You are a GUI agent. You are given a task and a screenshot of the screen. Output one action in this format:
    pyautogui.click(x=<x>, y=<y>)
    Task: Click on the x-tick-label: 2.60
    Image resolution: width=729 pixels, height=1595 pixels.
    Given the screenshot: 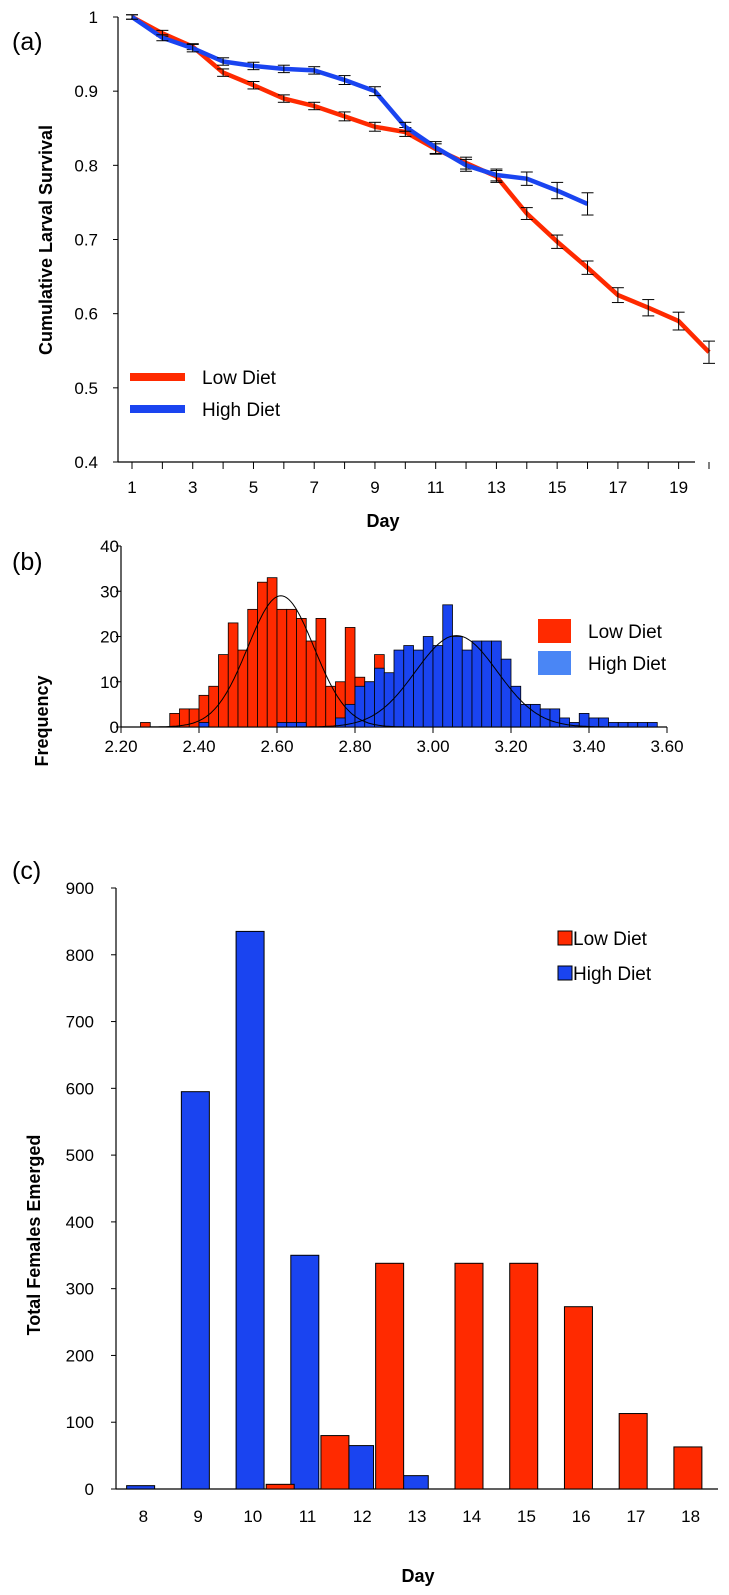 What is the action you would take?
    pyautogui.click(x=276, y=746)
    